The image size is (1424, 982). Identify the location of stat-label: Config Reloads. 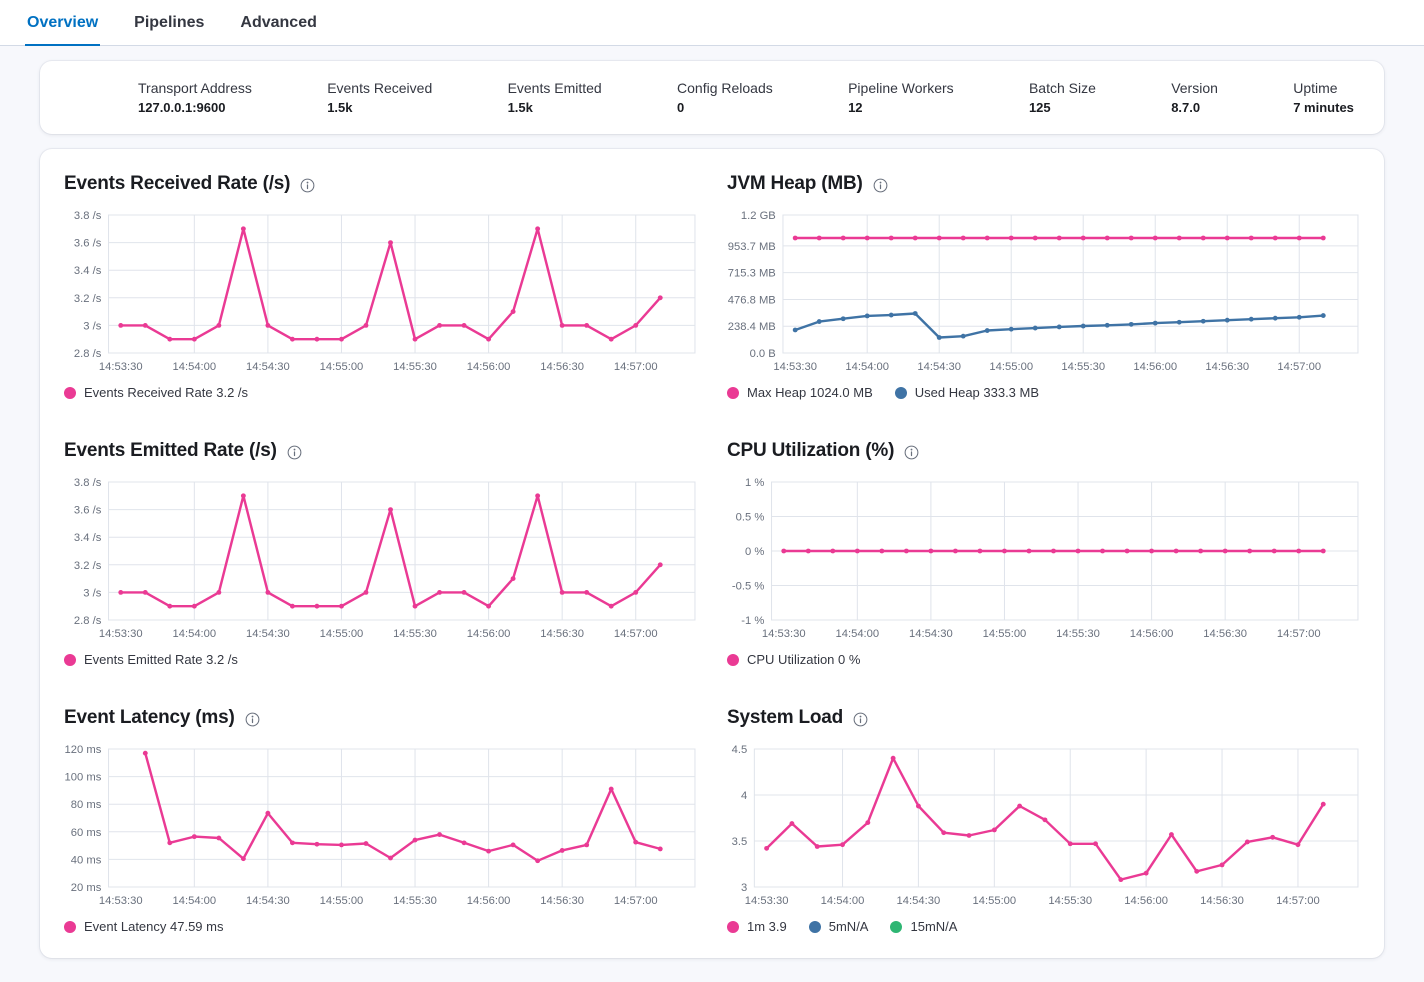
(725, 88).